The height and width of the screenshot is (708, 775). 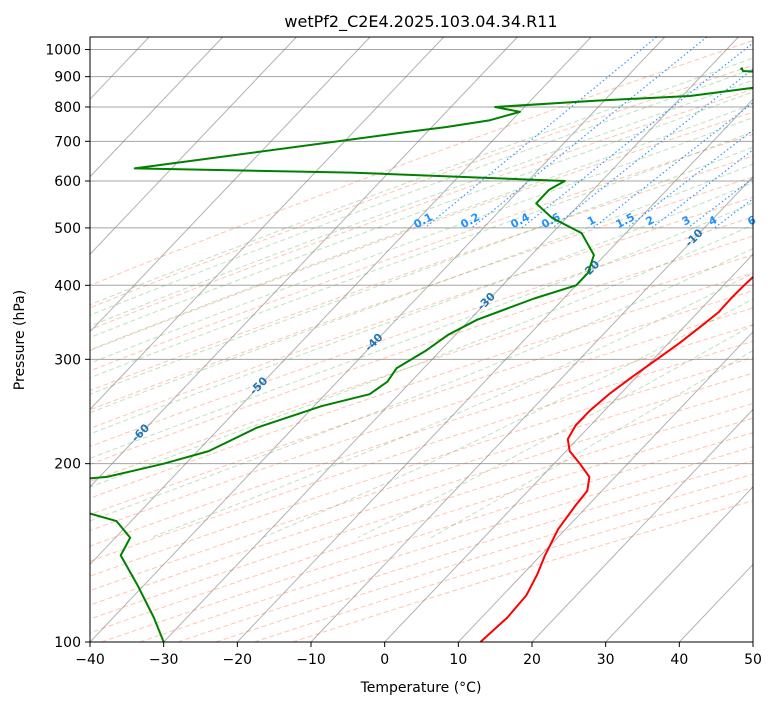 What do you see at coordinates (420, 22) in the screenshot?
I see `chart-title: wetPf2_C2E4.2025.103.04.34.R11` at bounding box center [420, 22].